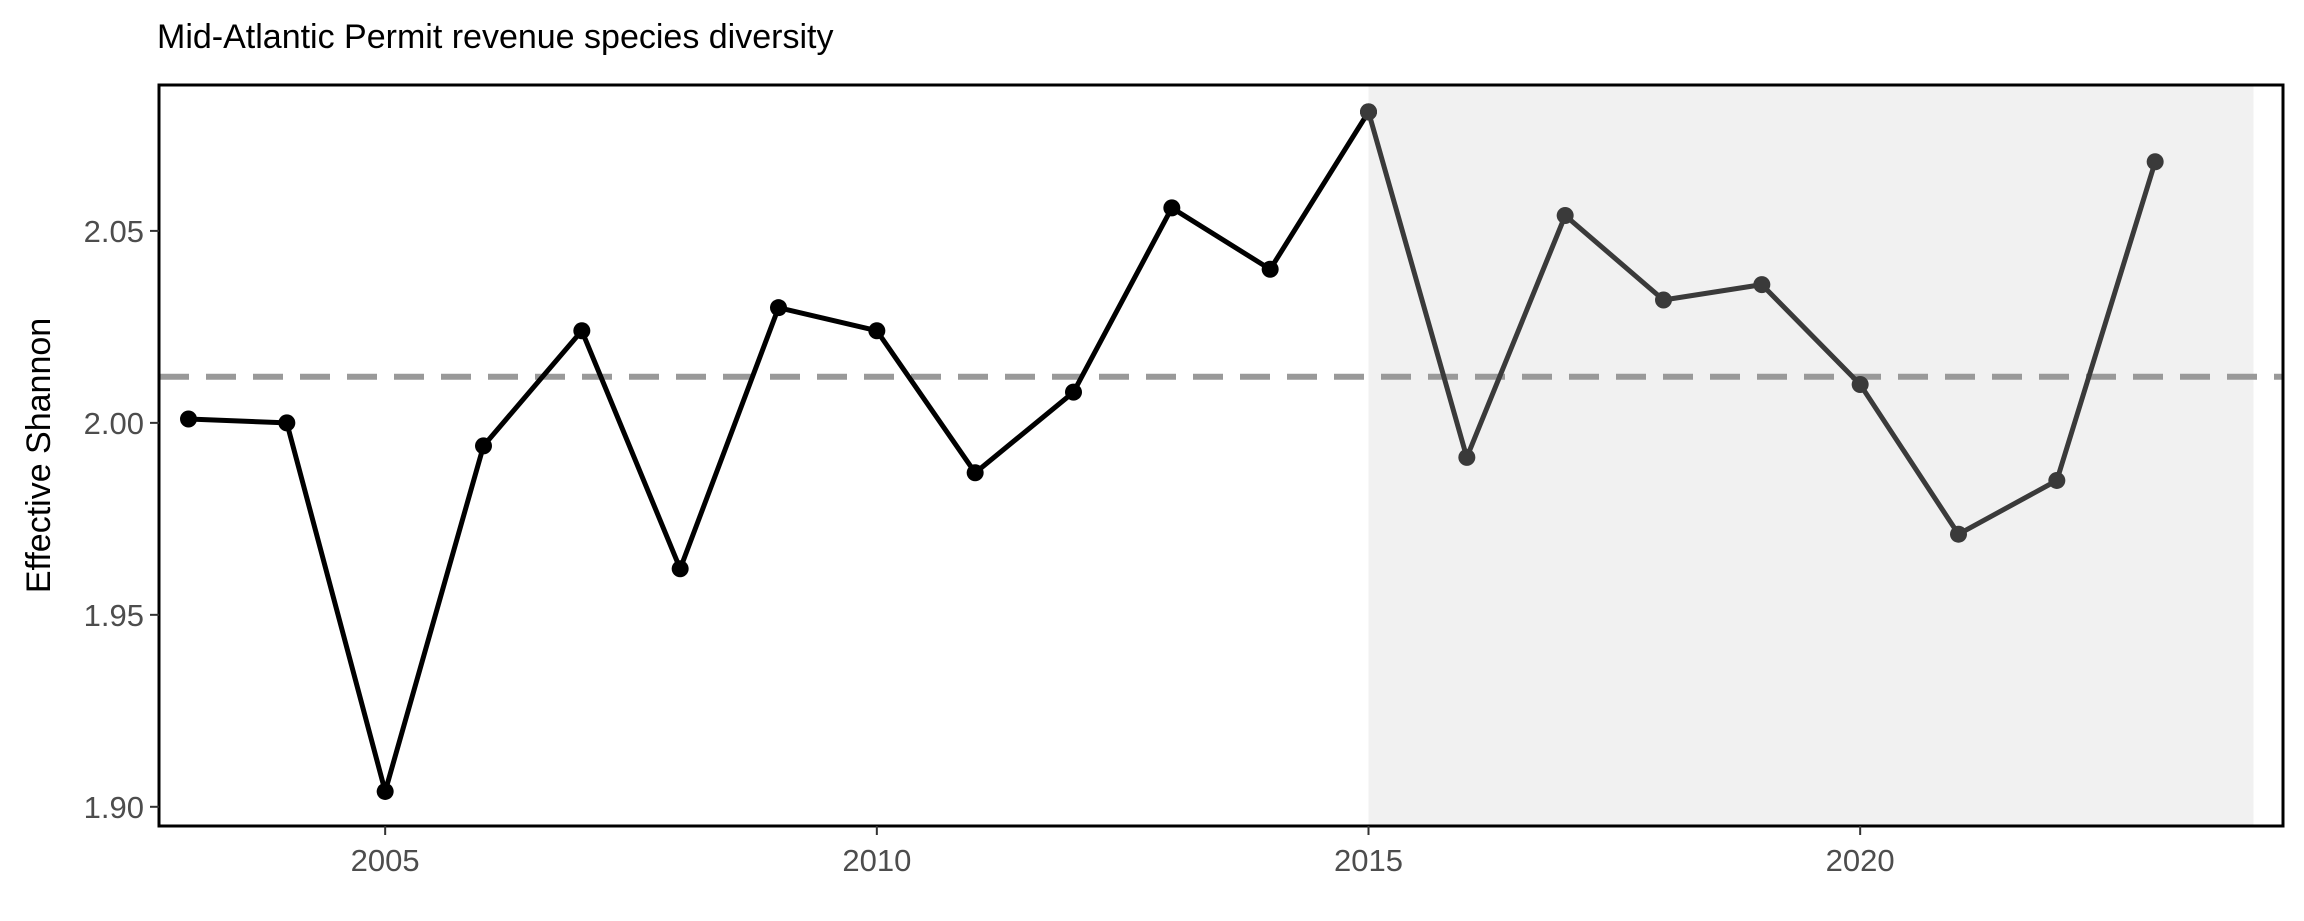  I want to click on series-1-point-2010, so click(877, 331).